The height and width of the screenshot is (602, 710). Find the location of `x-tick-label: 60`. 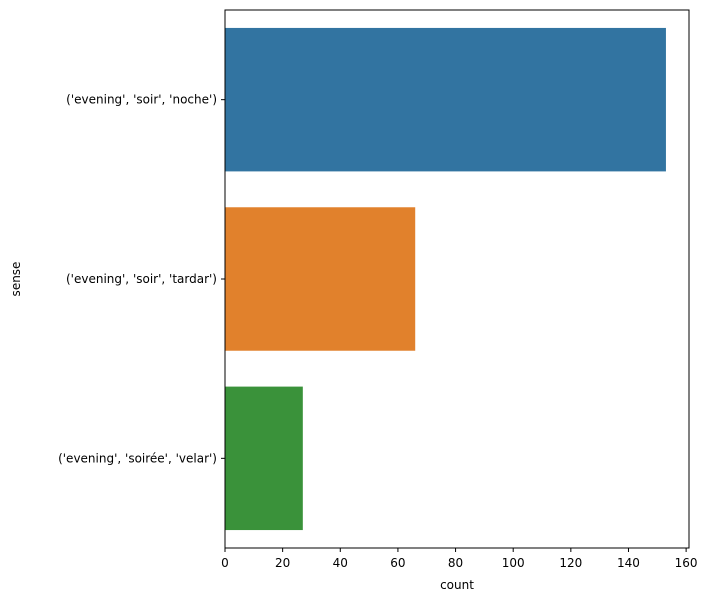

x-tick-label: 60 is located at coordinates (397, 563).